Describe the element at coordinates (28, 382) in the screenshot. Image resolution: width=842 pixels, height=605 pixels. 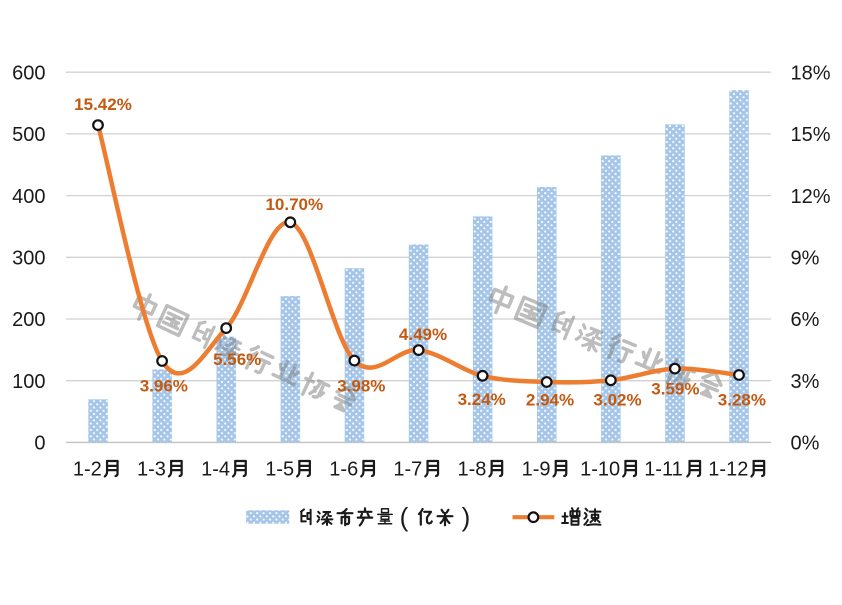
I see `svg-text: 100` at that location.